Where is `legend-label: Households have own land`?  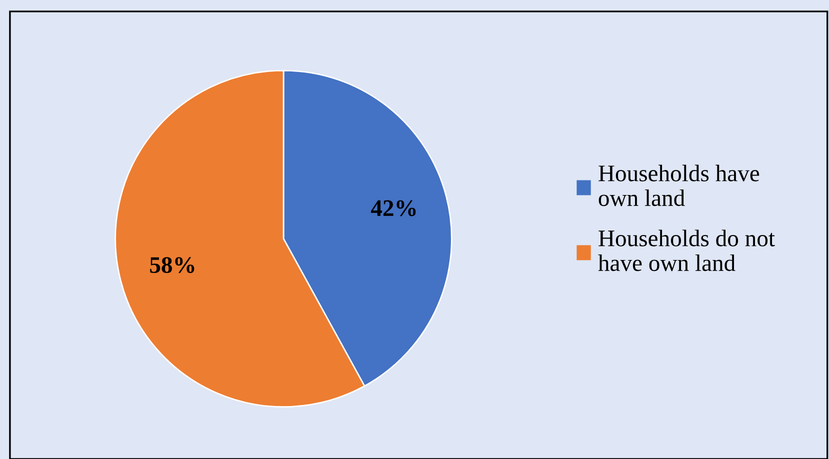 legend-label: Households have own land is located at coordinates (679, 185).